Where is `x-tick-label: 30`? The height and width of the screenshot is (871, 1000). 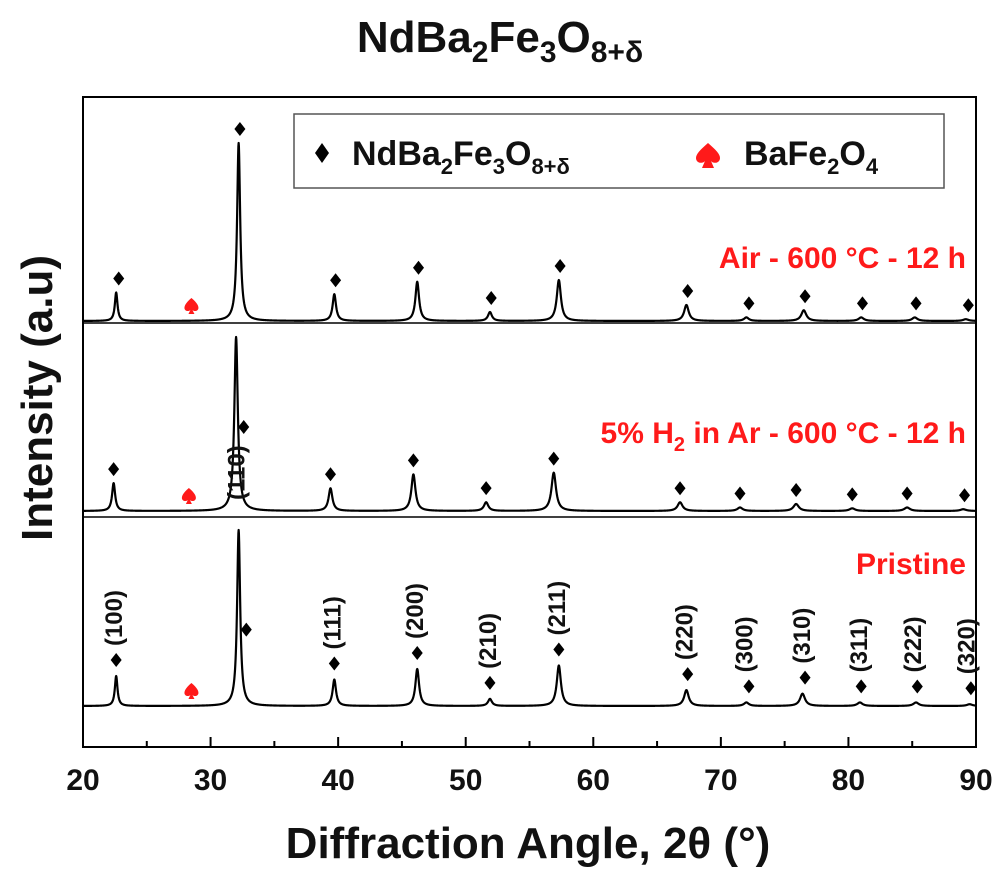 x-tick-label: 30 is located at coordinates (210, 780).